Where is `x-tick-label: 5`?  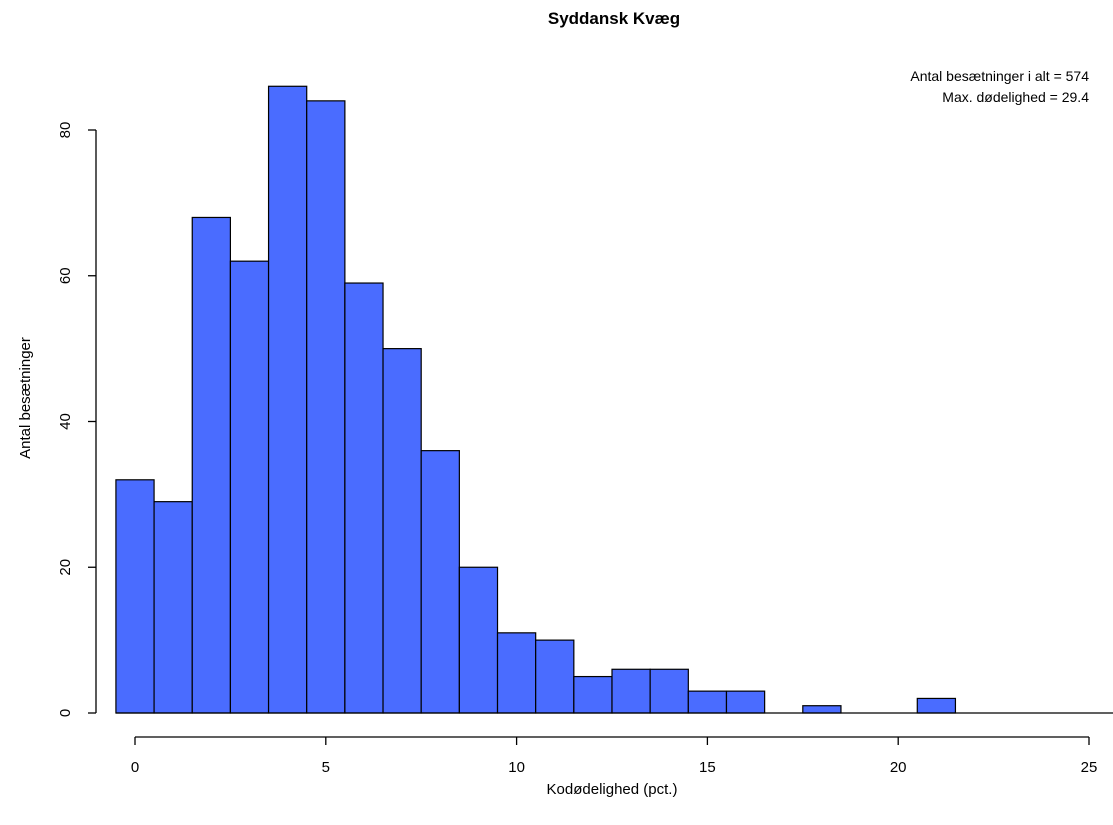
x-tick-label: 5 is located at coordinates (326, 767).